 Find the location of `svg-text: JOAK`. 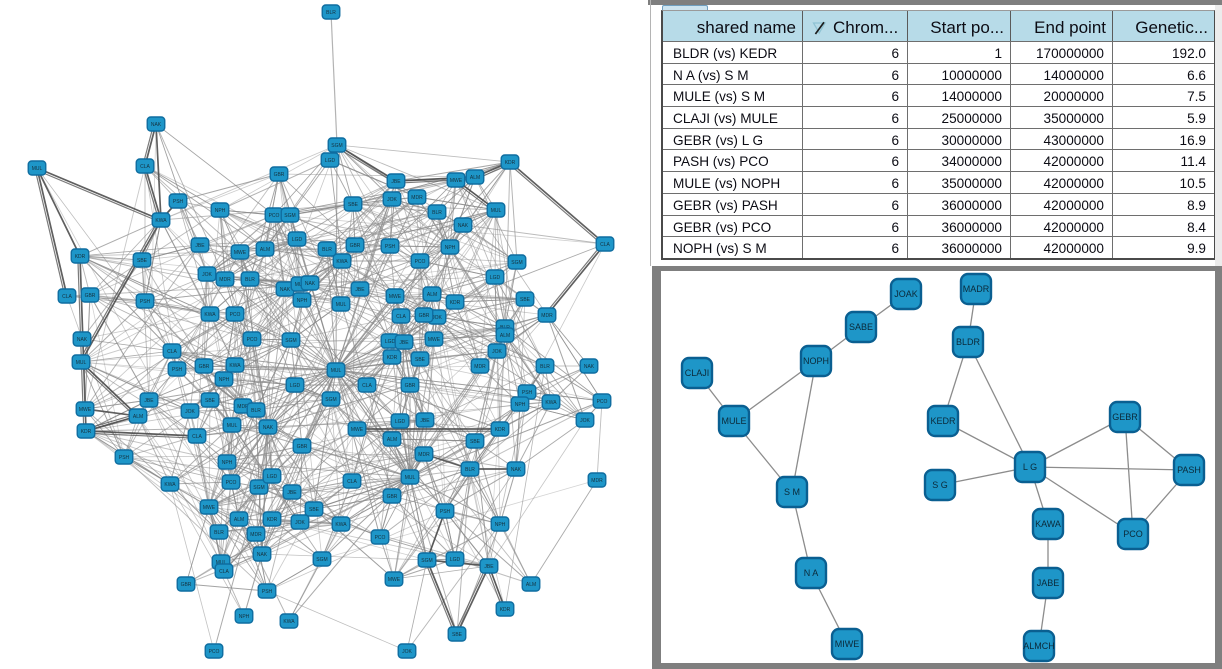

svg-text: JOAK is located at coordinates (906, 294).